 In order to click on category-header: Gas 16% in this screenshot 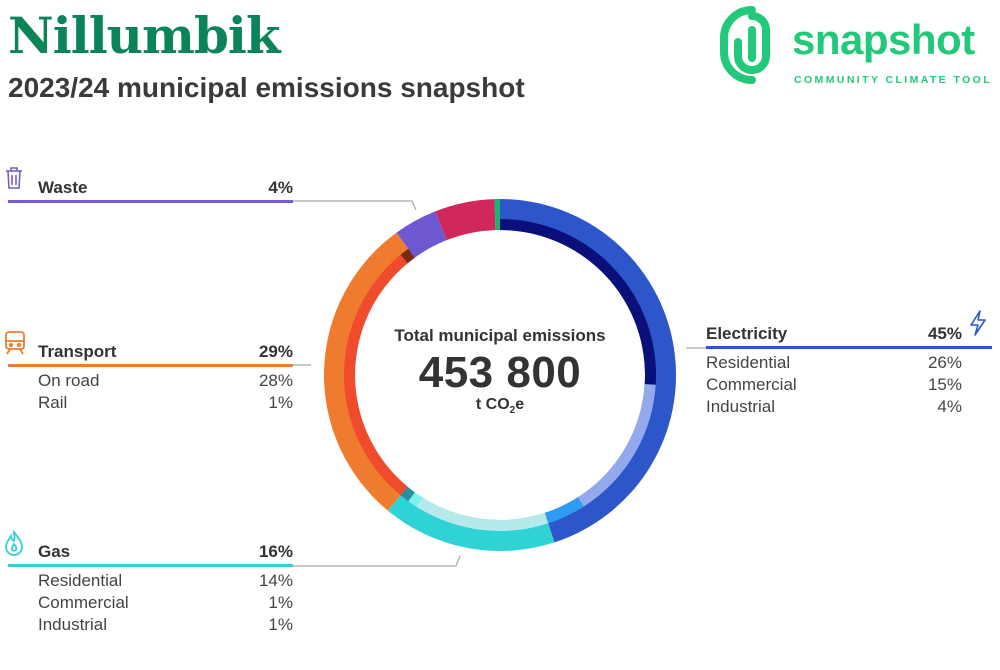, I will do `click(149, 548)`.